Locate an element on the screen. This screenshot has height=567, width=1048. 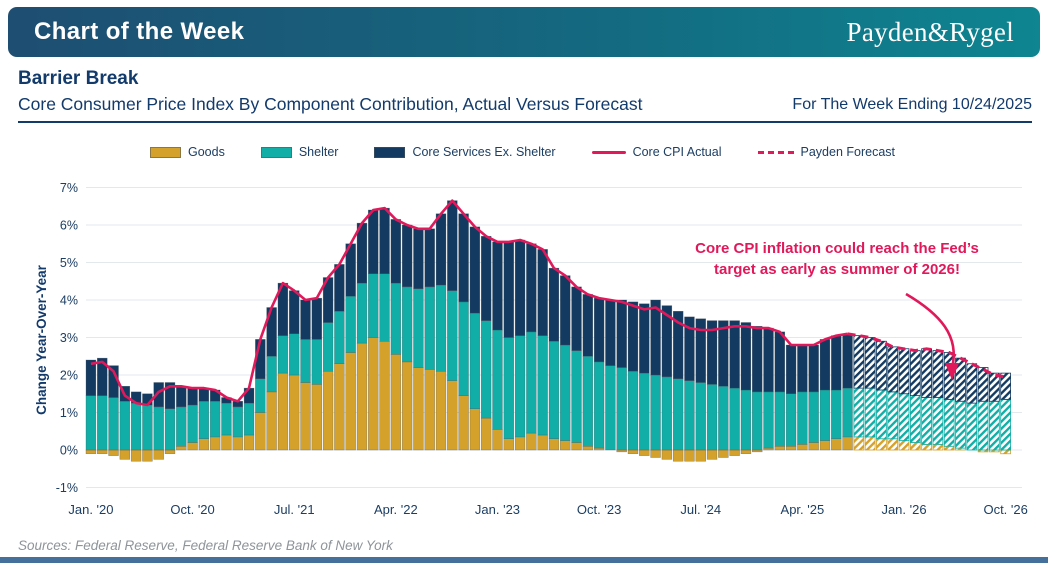
header-banner: Chart of the Week Payden&Rygel is located at coordinates (524, 32).